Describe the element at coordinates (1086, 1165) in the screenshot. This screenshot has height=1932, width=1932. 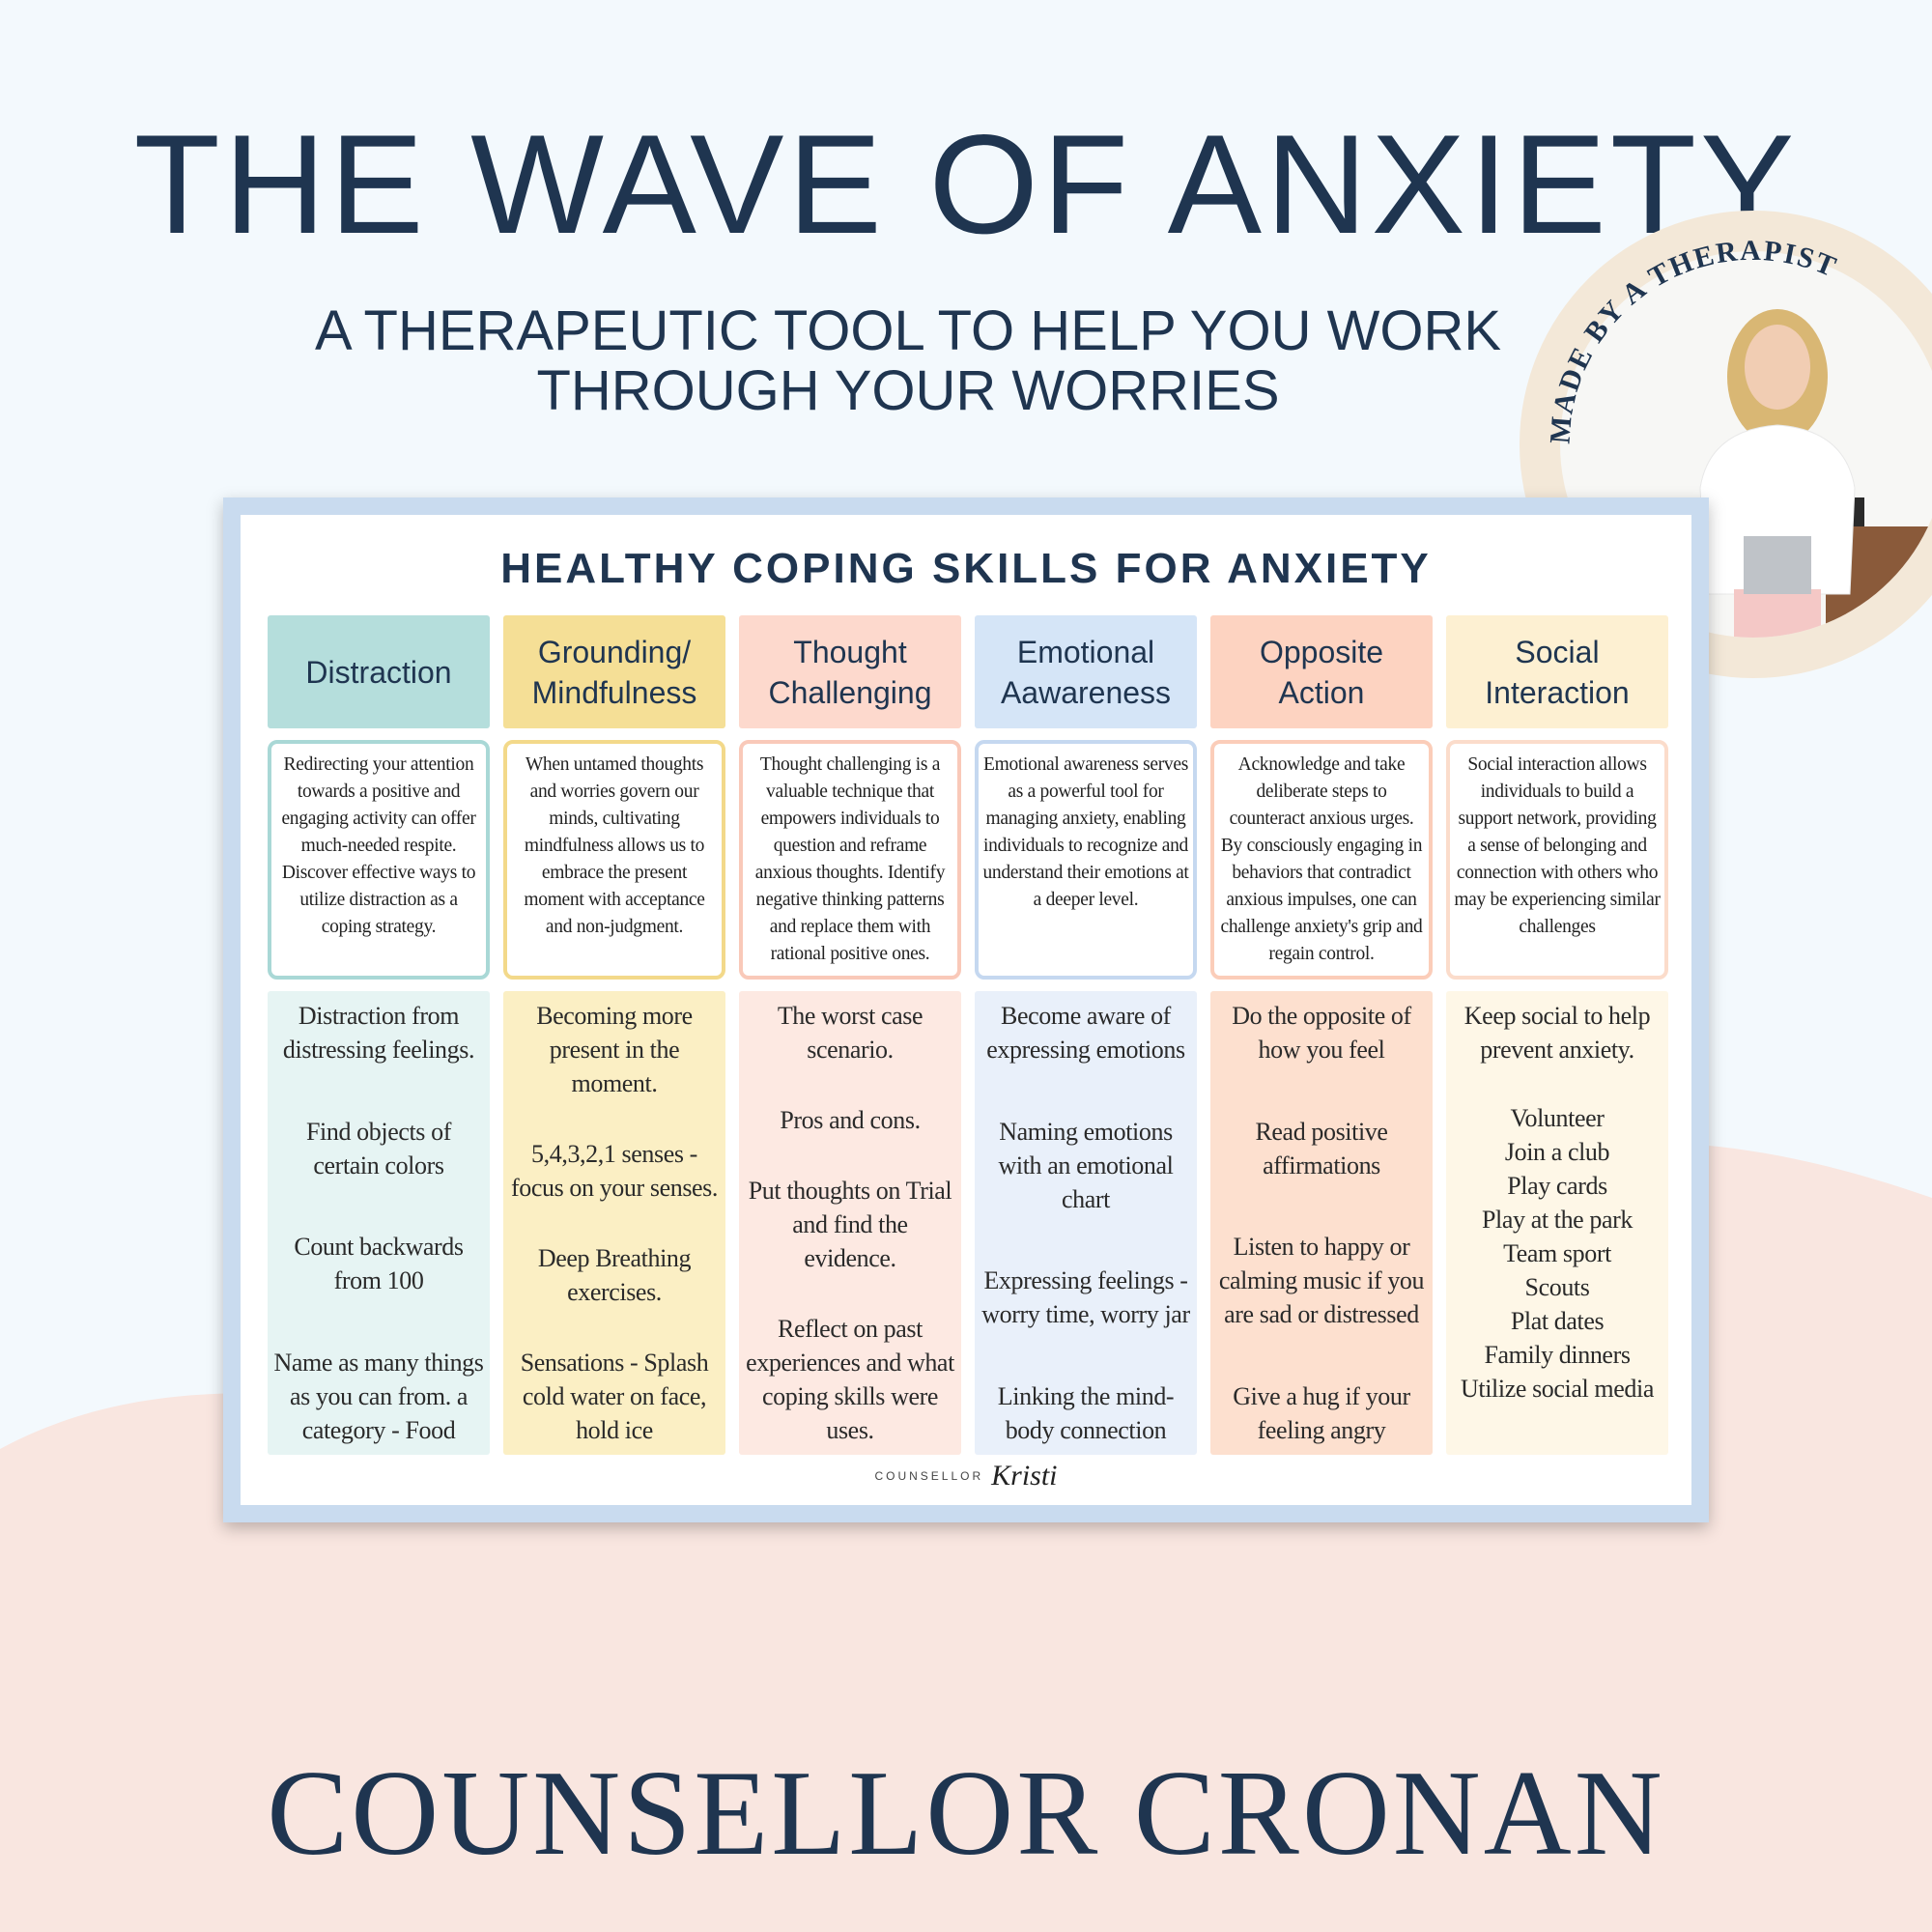
I see `strategy-item: Naming emotions with an emotional chart` at that location.